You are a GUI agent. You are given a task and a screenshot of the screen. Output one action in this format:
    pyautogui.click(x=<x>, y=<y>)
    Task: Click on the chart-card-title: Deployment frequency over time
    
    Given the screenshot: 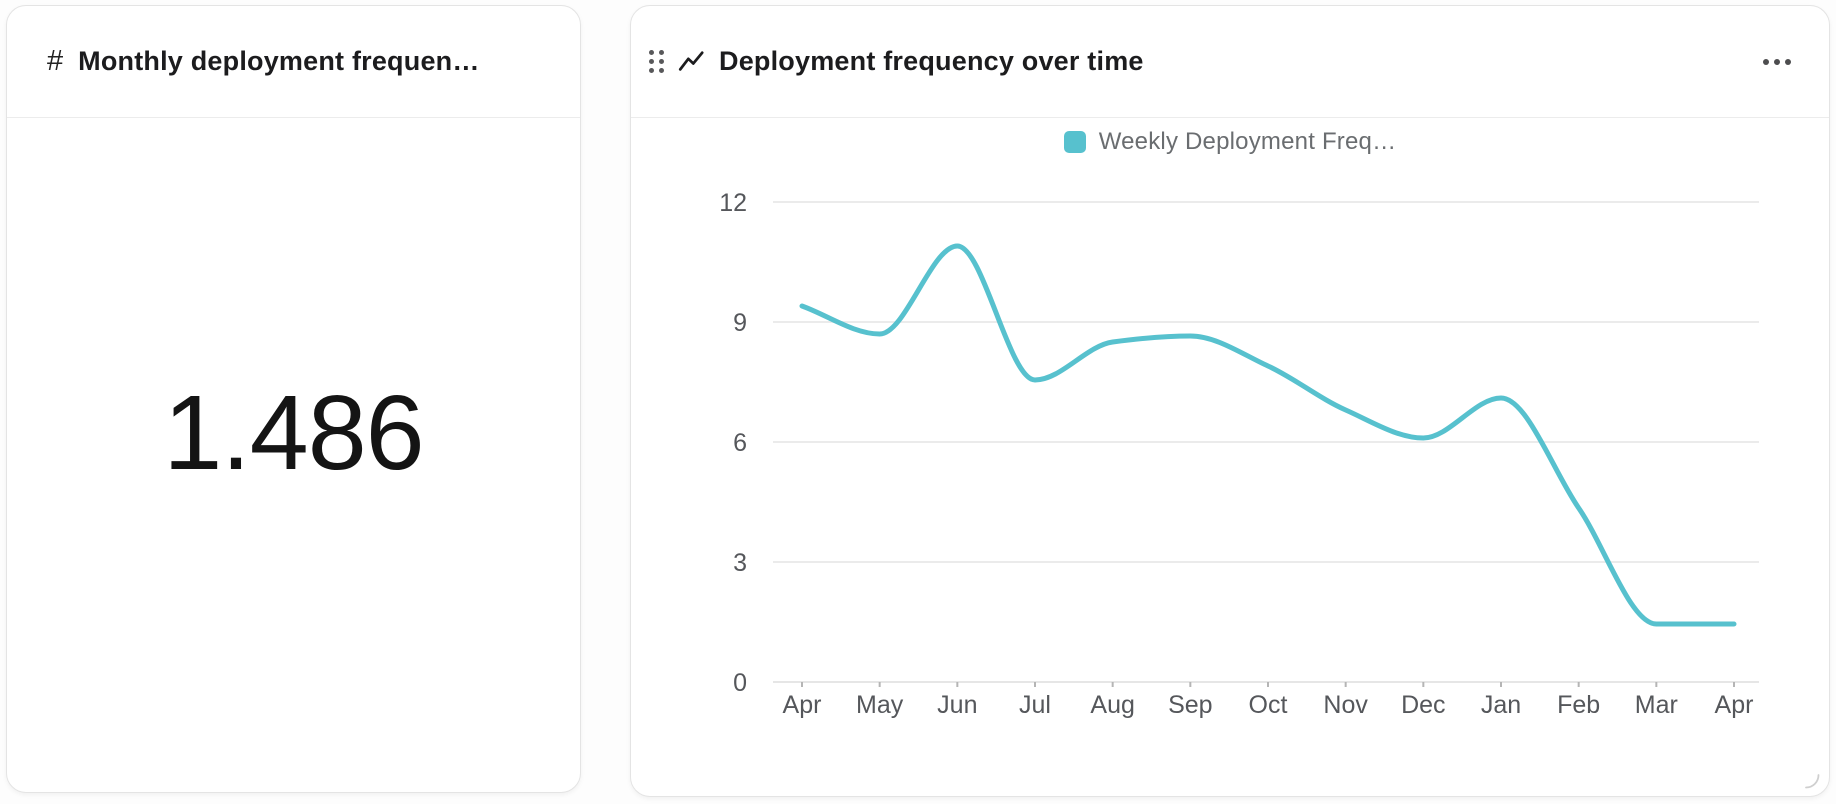 What is the action you would take?
    pyautogui.click(x=931, y=61)
    